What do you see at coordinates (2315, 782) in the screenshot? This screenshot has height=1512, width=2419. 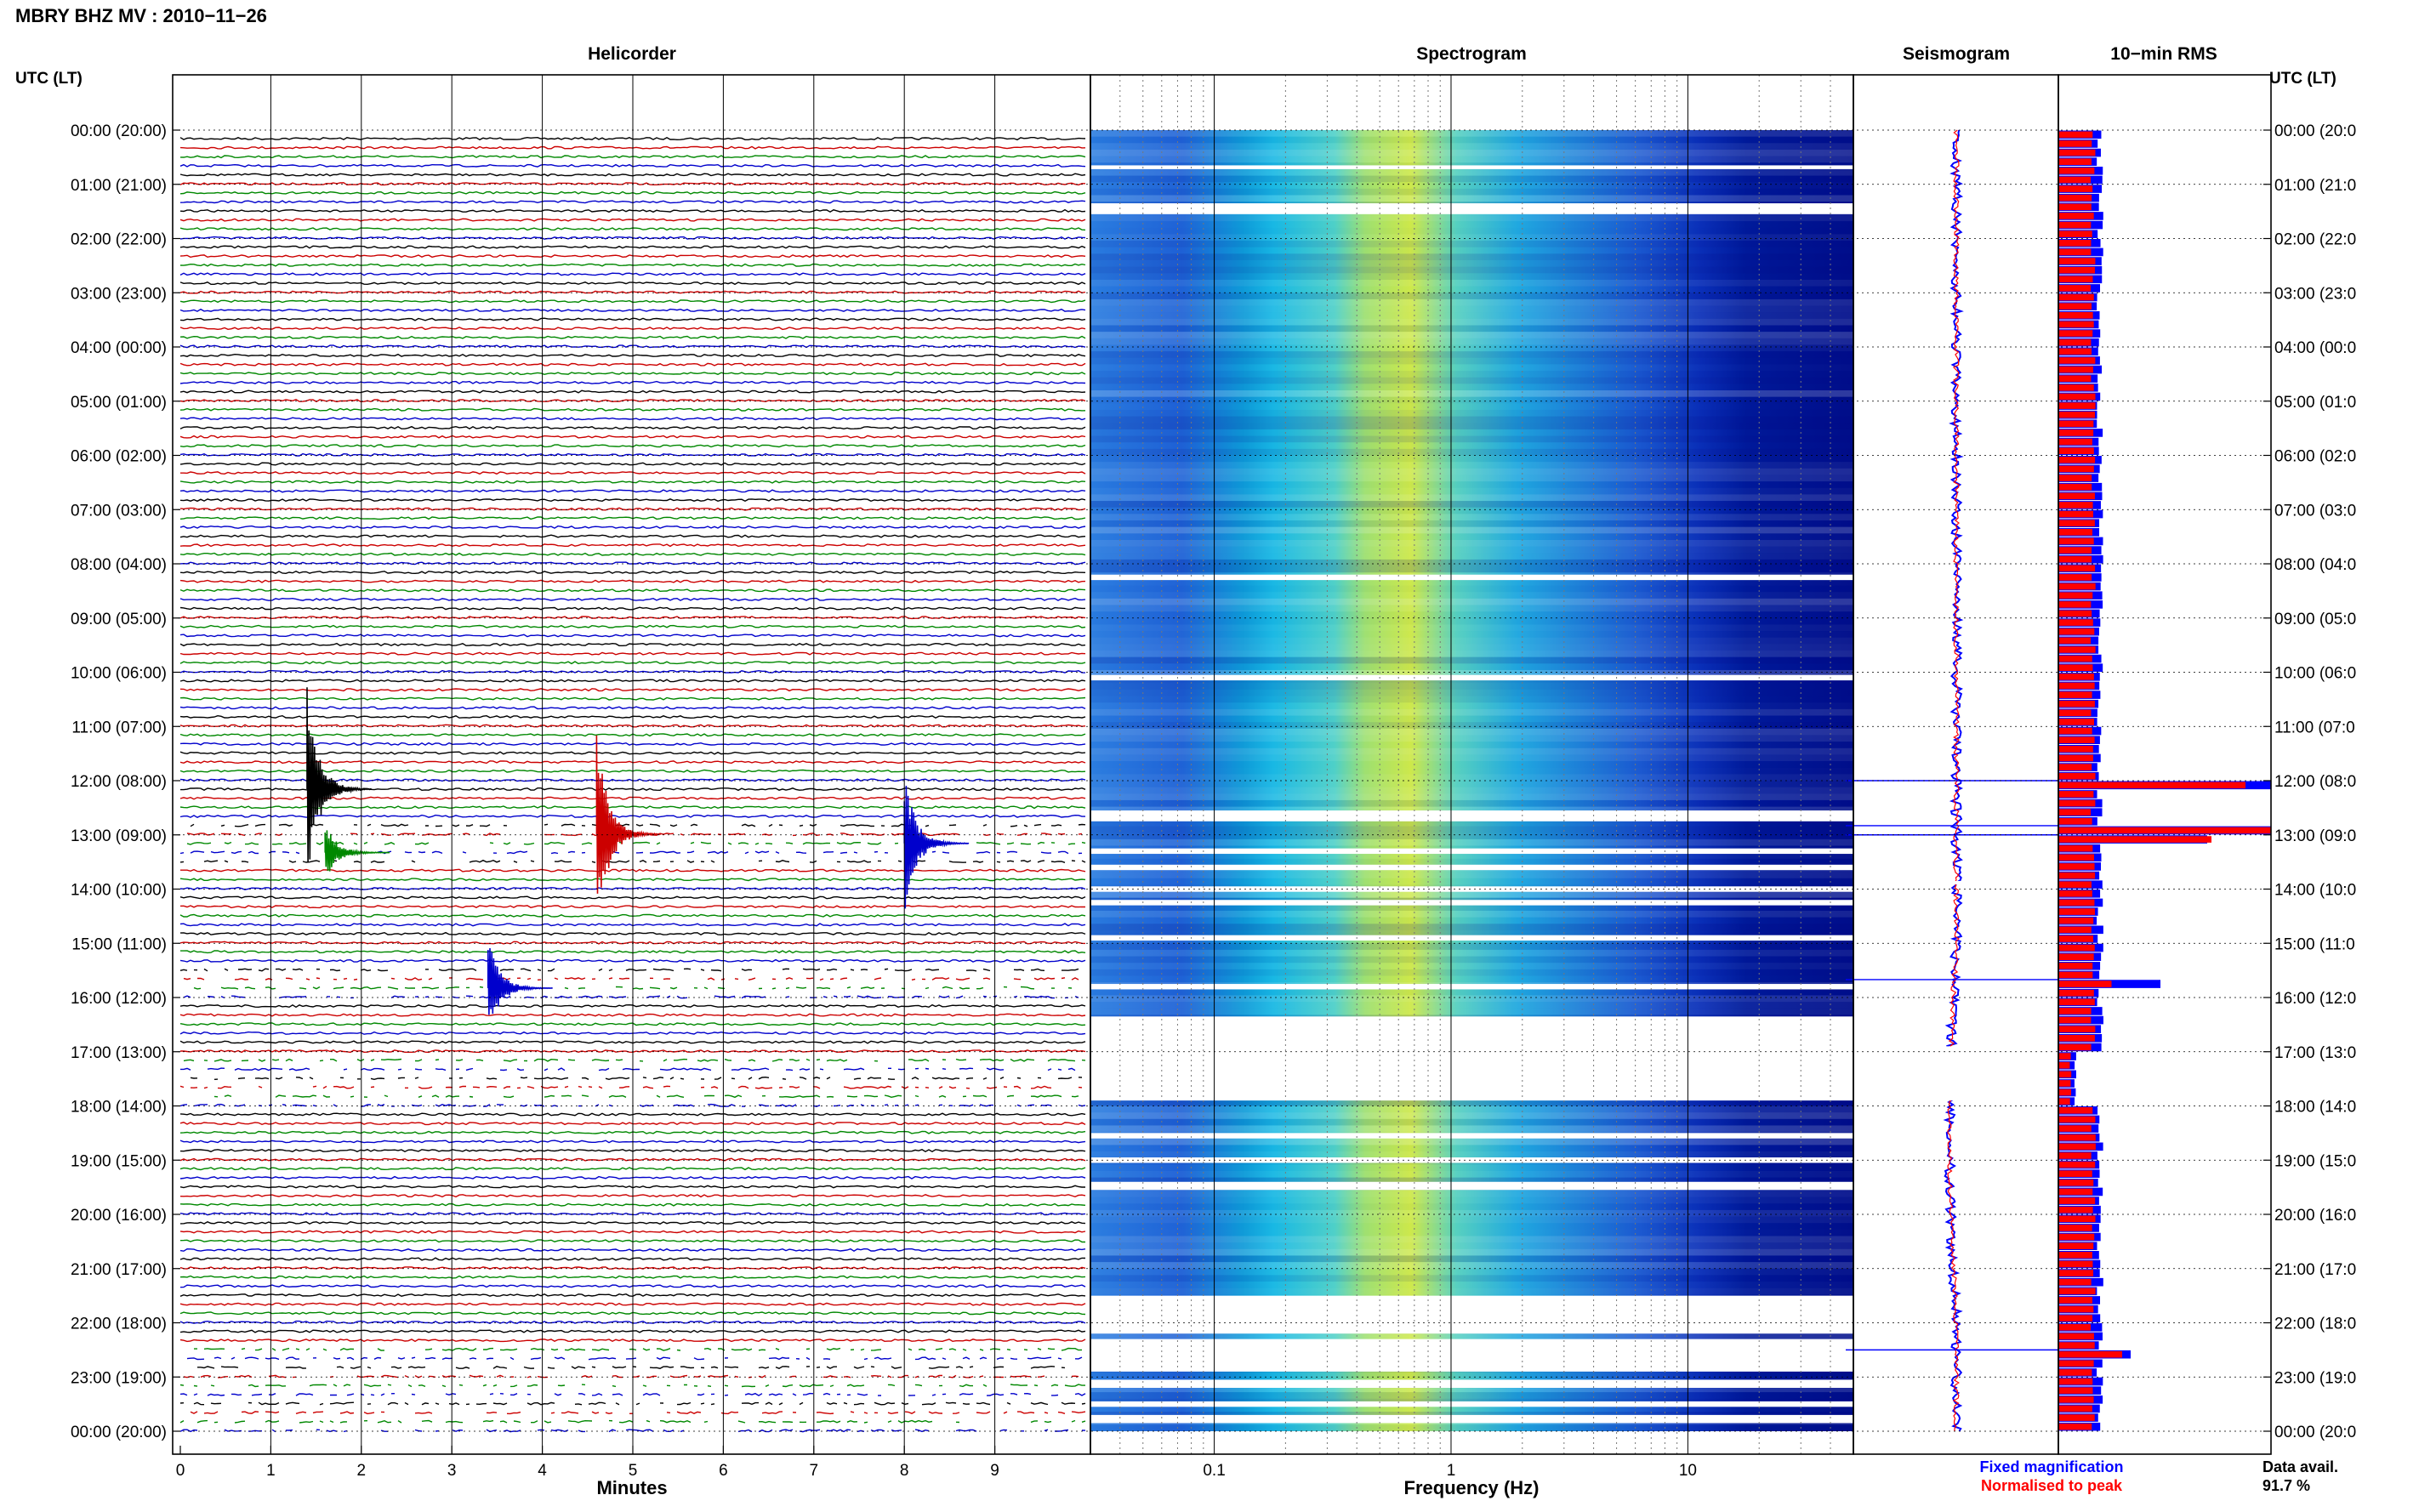 I see `time-label-right: 12:00 (08:0` at bounding box center [2315, 782].